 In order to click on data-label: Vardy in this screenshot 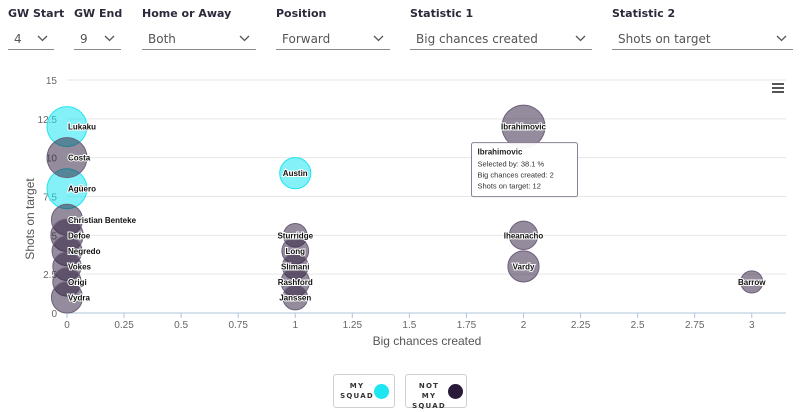, I will do `click(524, 266)`.